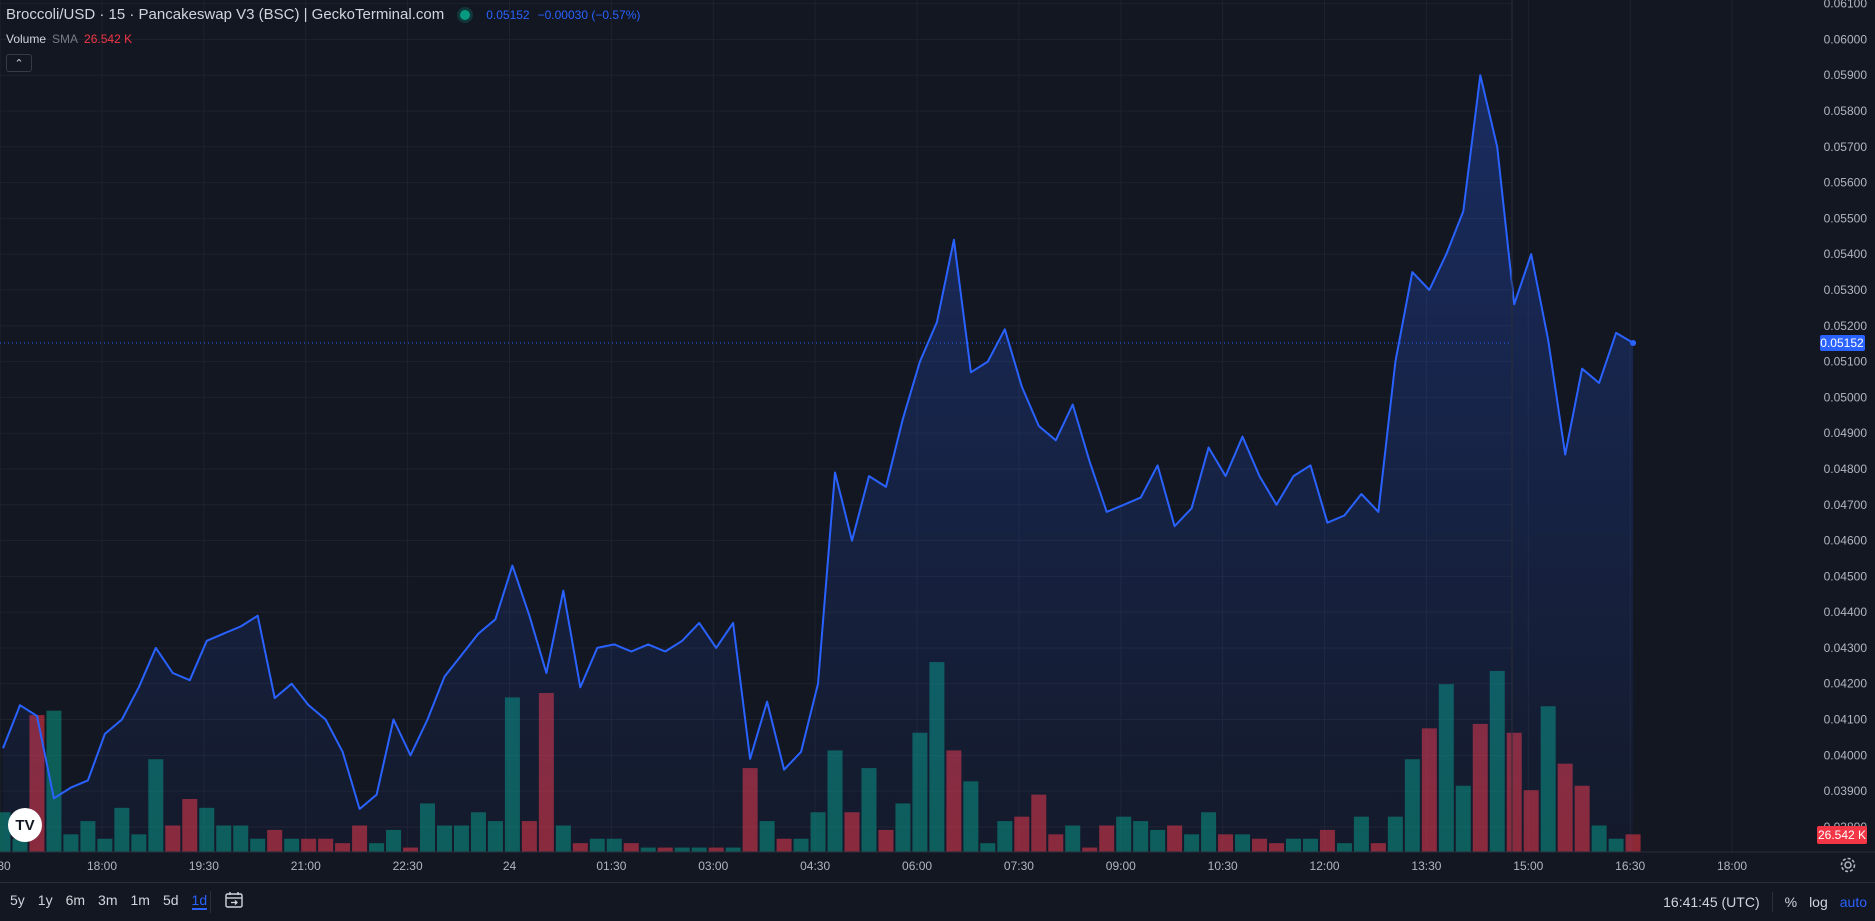 This screenshot has height=921, width=1875. Describe the element at coordinates (510, 866) in the screenshot. I see `x-tick-label: 24` at that location.